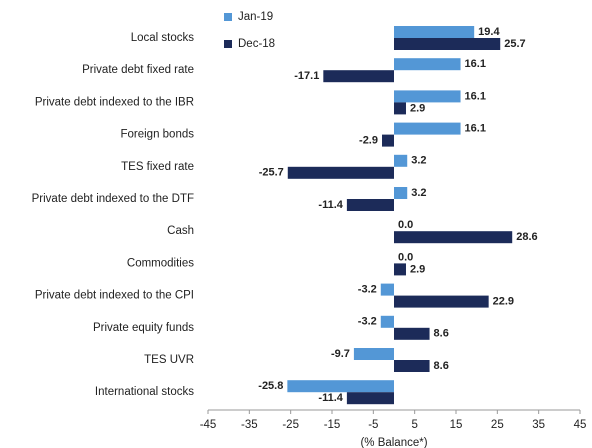  Describe the element at coordinates (414, 425) in the screenshot. I see `x-tick-label: 5` at that location.